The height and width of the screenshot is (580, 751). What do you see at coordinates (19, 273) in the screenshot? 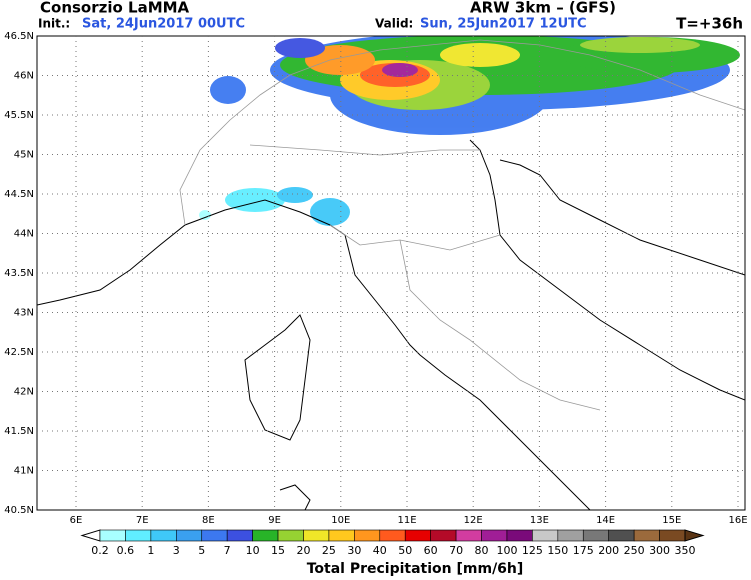
I see `lat-label: 43.5N` at bounding box center [19, 273].